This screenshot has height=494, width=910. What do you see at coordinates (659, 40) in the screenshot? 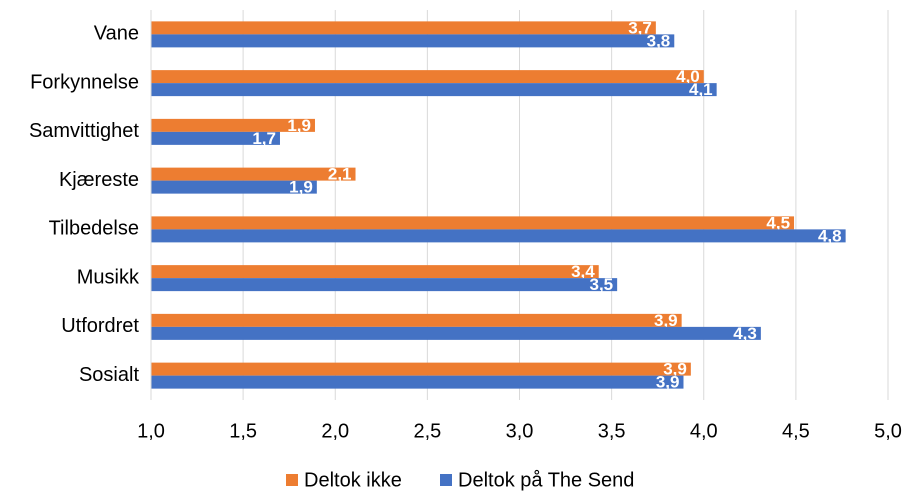
I see `value-label: 3,8` at bounding box center [659, 40].